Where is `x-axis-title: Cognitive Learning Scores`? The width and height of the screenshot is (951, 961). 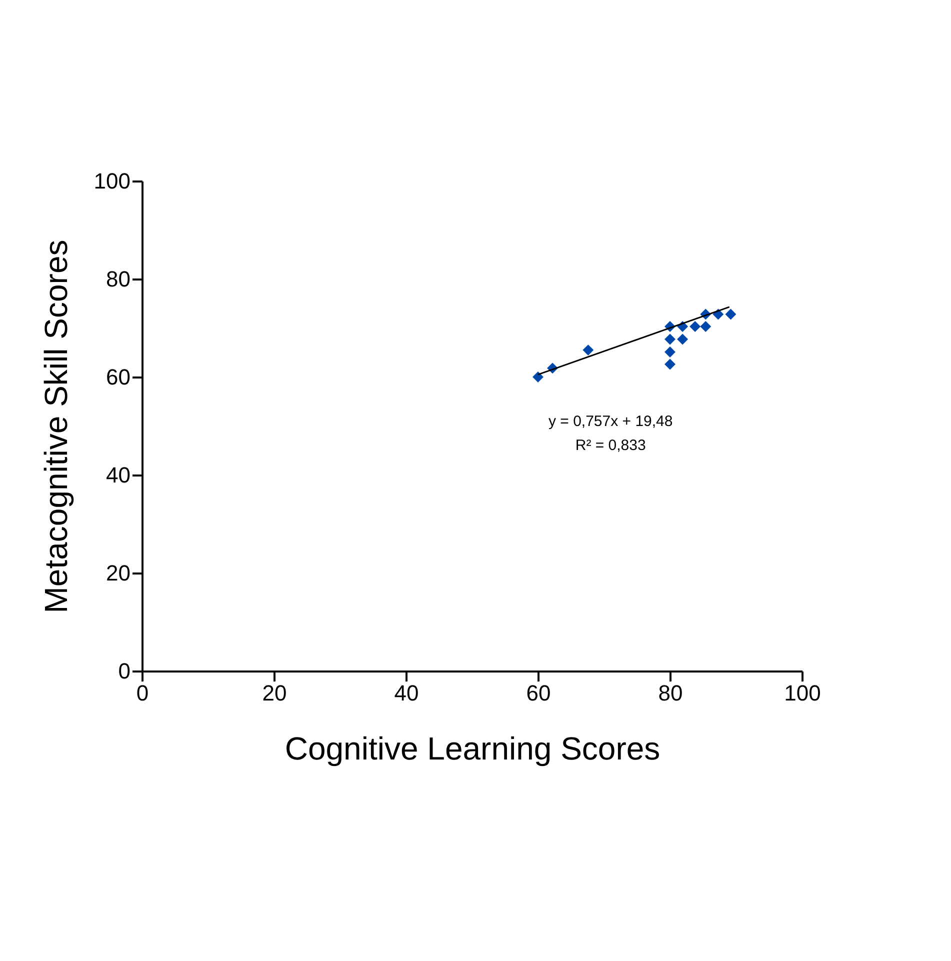 x-axis-title: Cognitive Learning Scores is located at coordinates (472, 748).